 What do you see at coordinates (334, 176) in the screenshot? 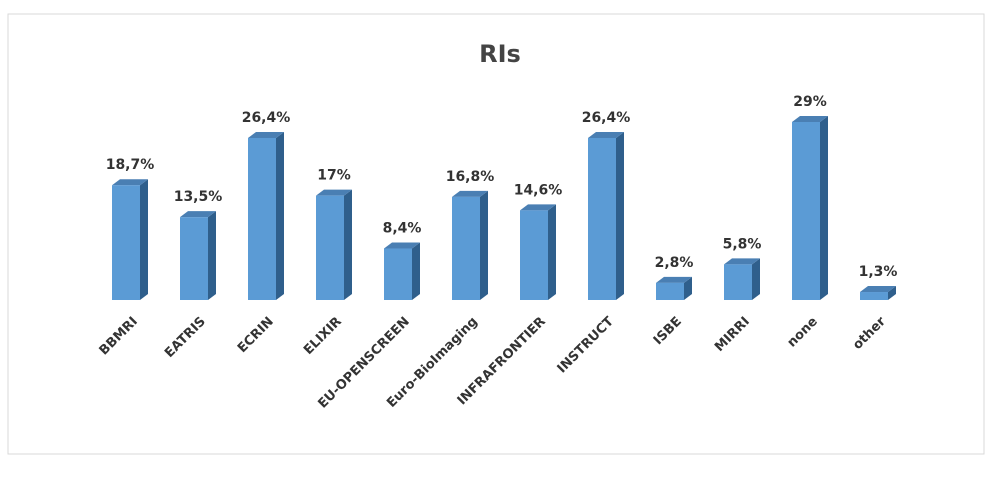
I see `value-label: 17%` at bounding box center [334, 176].